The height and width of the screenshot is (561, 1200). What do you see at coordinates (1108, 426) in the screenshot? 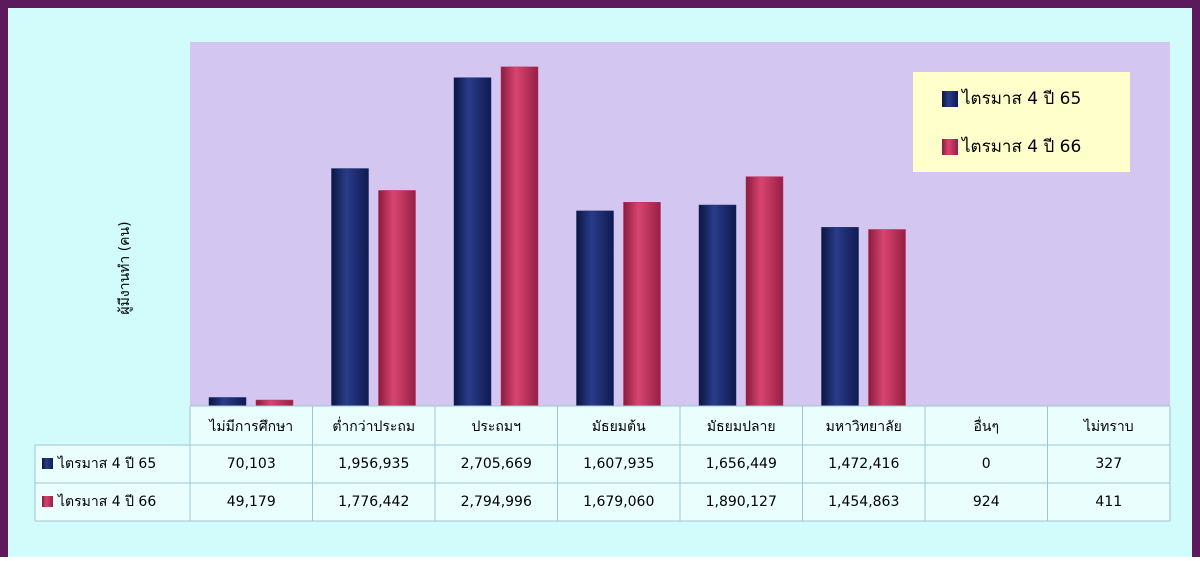
I see `x-tick-label: ไม่ทราบ` at bounding box center [1108, 426].